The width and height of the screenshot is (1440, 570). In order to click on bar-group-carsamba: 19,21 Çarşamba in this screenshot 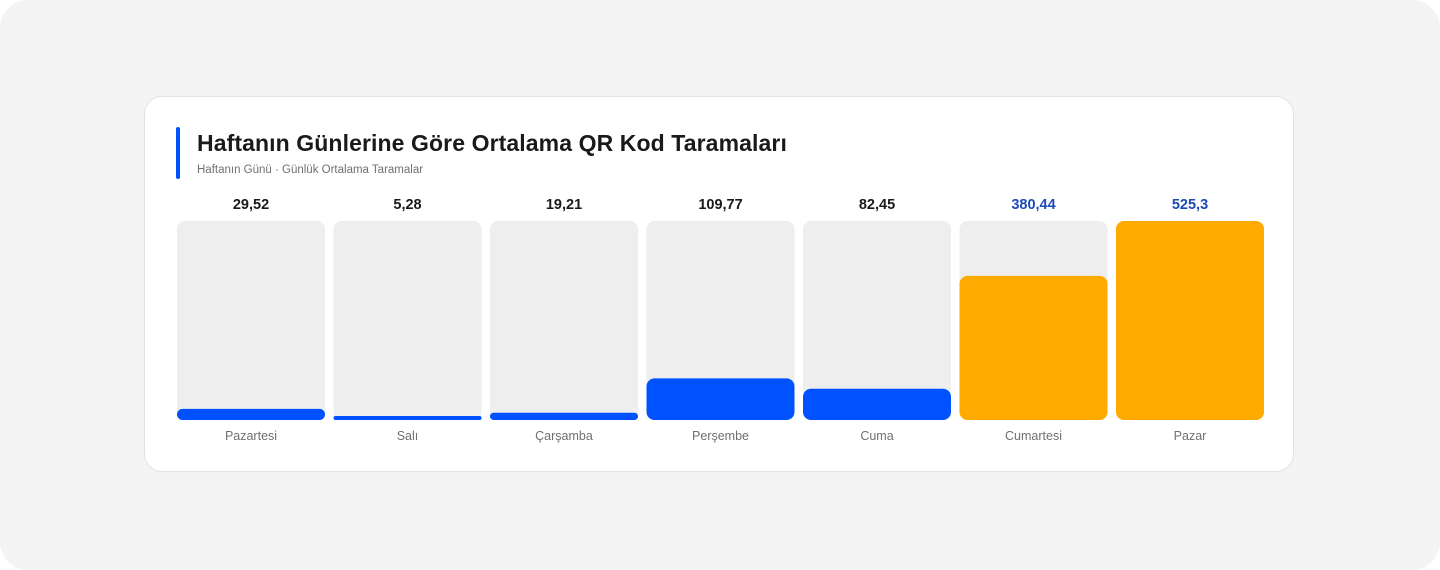, I will do `click(564, 320)`.